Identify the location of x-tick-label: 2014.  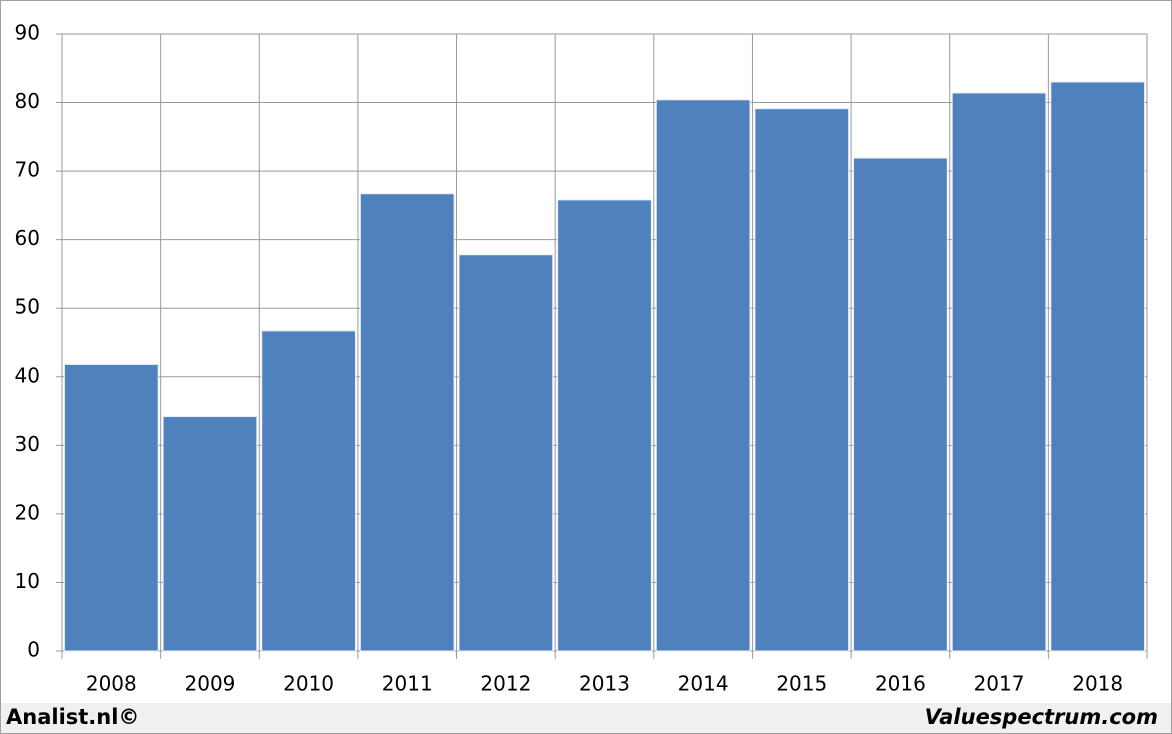
(703, 684).